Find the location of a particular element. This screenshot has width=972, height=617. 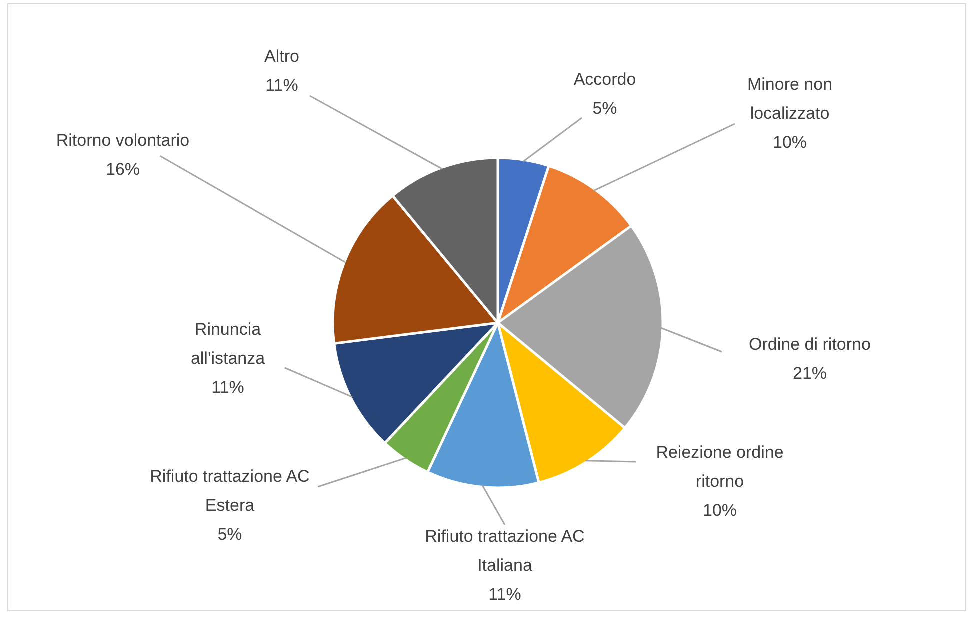

slice-label: Accordo is located at coordinates (605, 79).